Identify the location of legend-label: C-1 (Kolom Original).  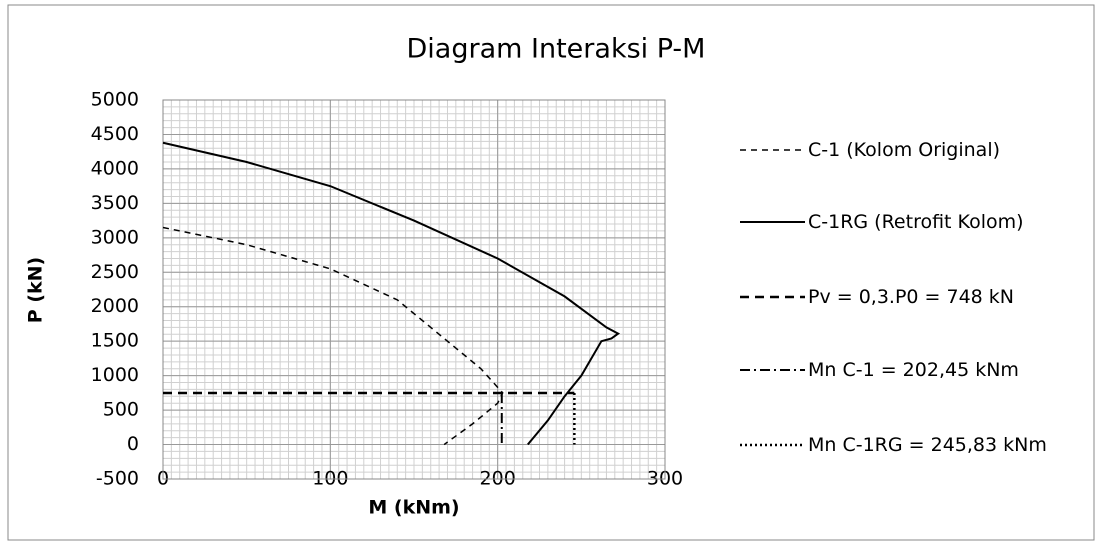
(904, 150).